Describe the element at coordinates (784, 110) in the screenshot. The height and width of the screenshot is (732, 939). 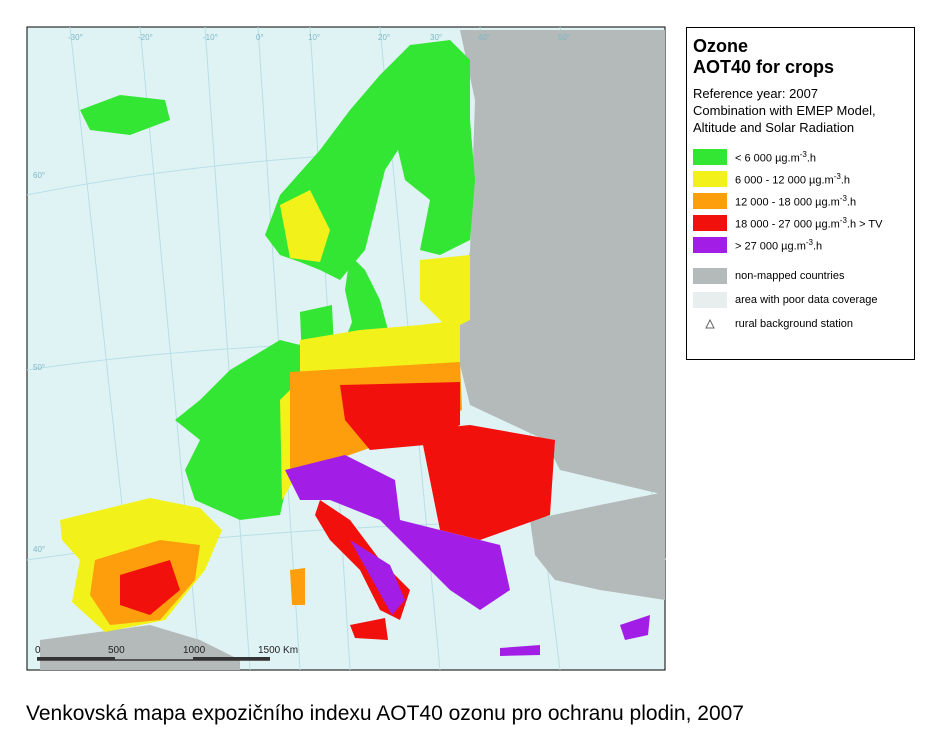
I see `legend-subtitle-line: Combination with EMEP Model,` at that location.